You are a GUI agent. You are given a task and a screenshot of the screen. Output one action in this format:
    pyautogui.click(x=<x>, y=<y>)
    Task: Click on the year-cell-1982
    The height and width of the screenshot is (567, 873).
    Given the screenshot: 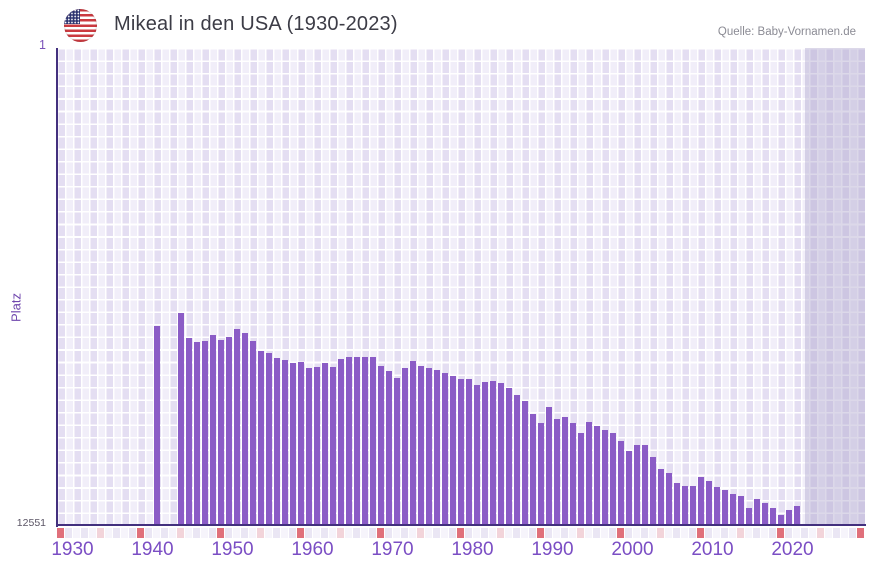 What is the action you would take?
    pyautogui.click(x=484, y=533)
    